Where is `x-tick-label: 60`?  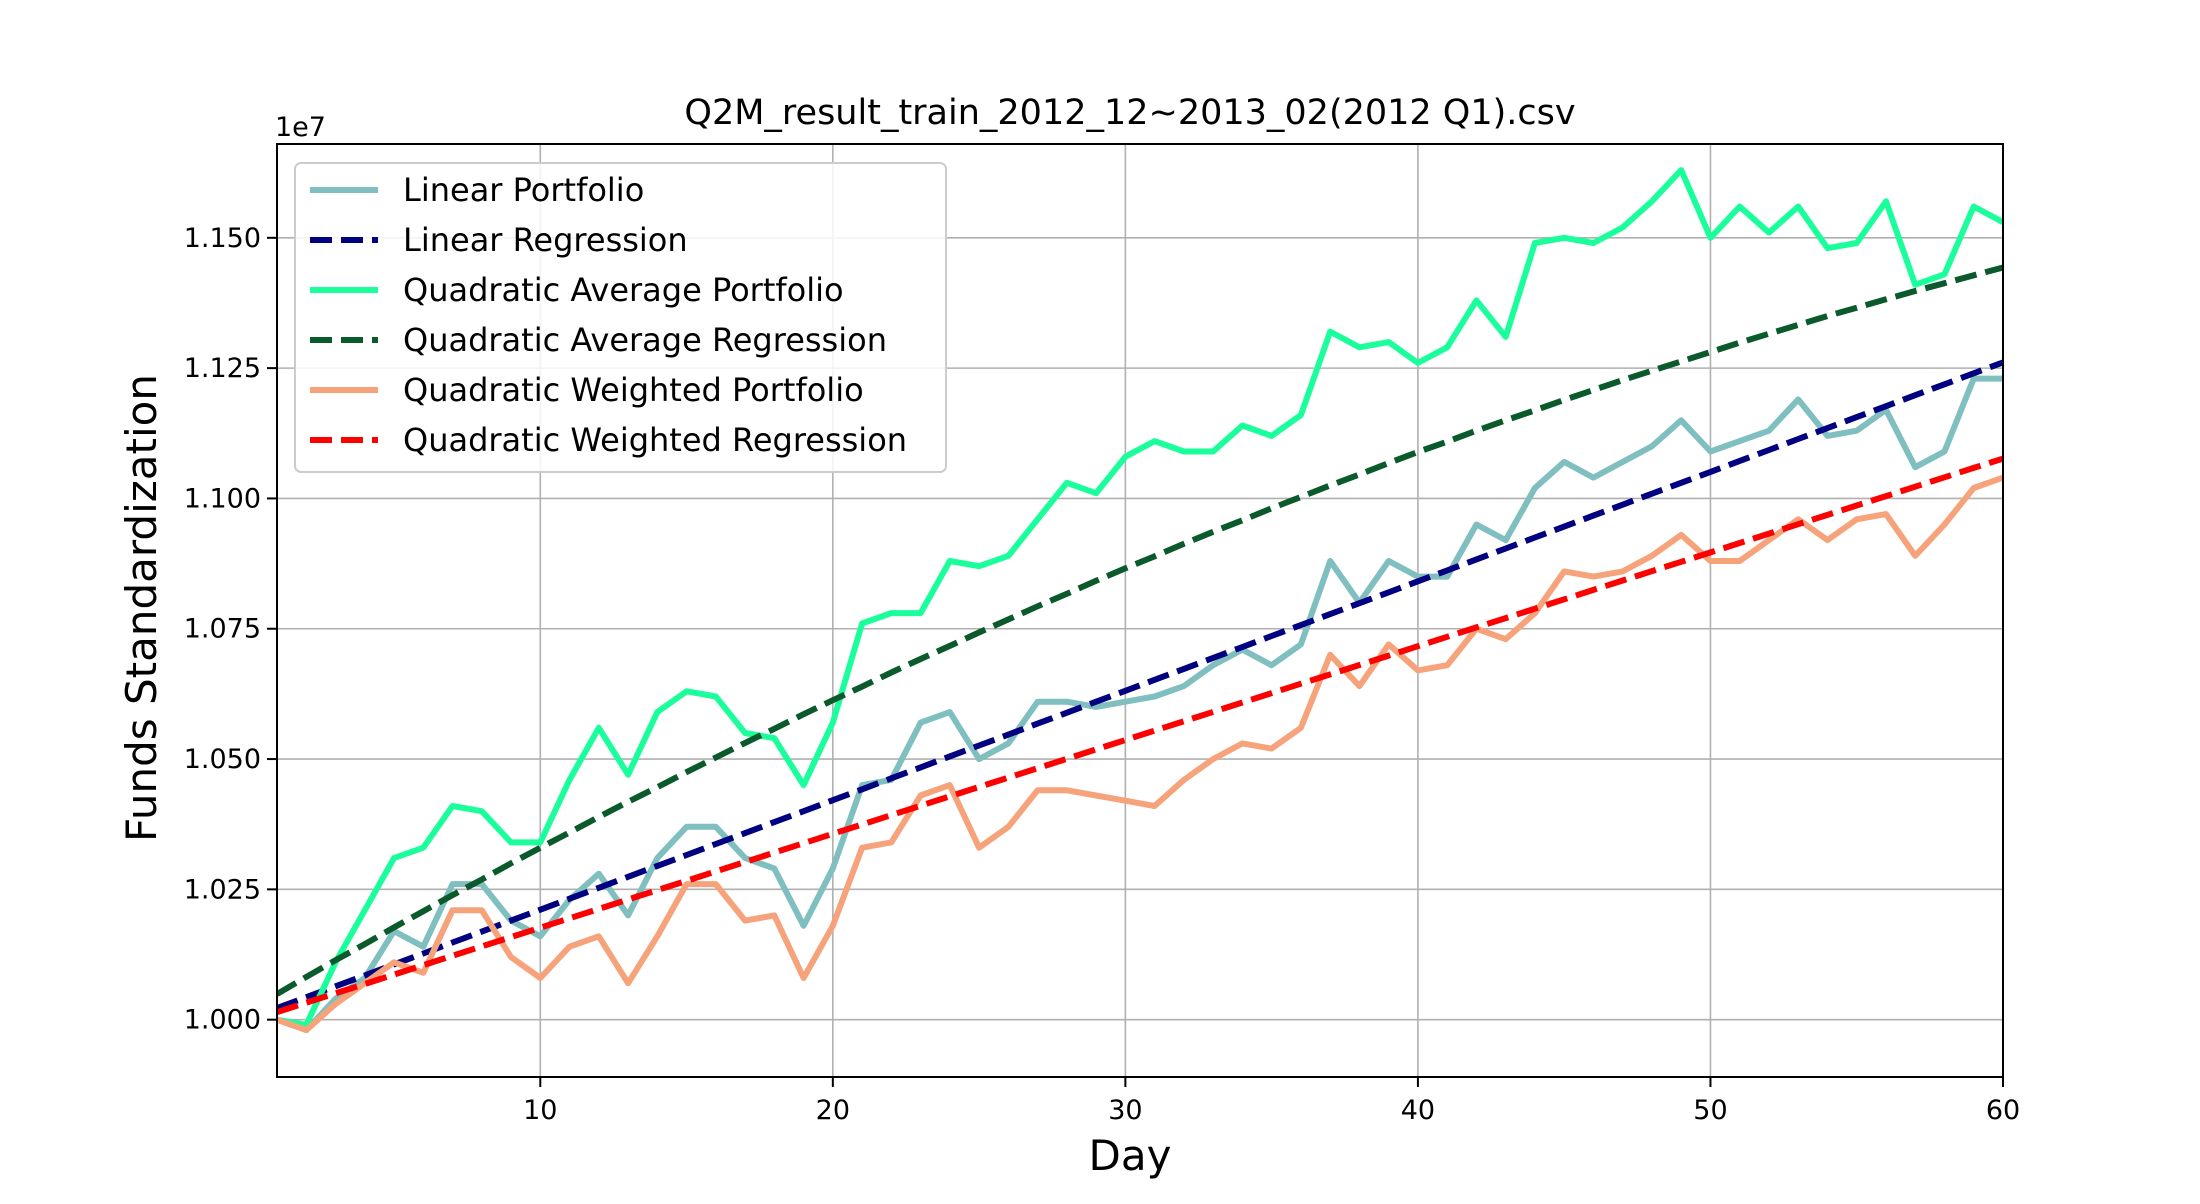 x-tick-label: 60 is located at coordinates (2003, 1110).